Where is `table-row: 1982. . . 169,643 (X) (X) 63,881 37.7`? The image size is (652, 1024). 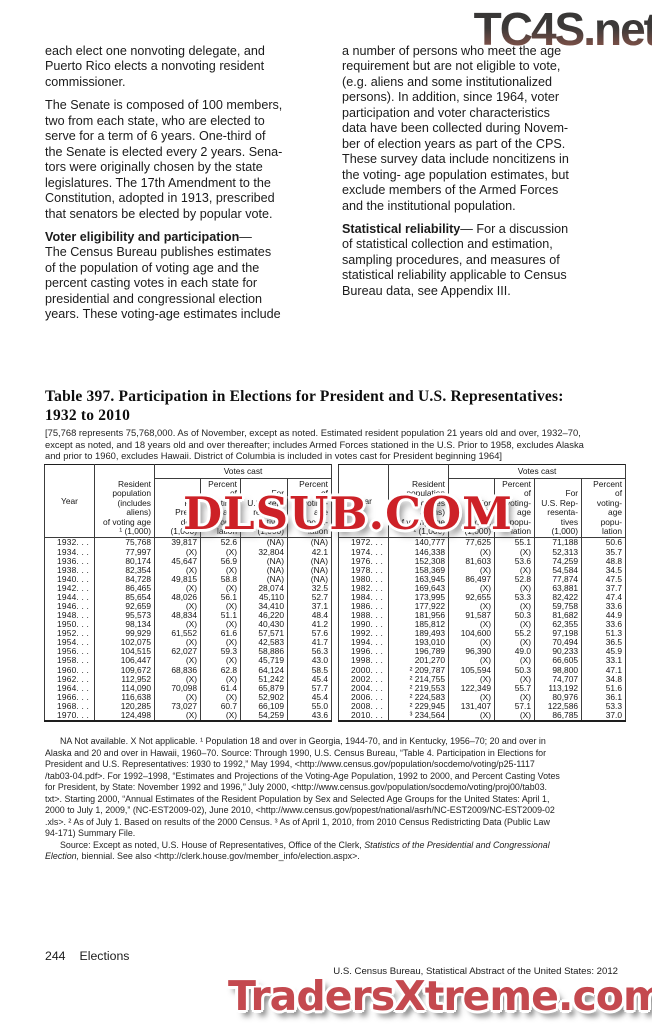
table-row: 1982. . . 169,643 (X) (X) 63,881 37.7 is located at coordinates (482, 588).